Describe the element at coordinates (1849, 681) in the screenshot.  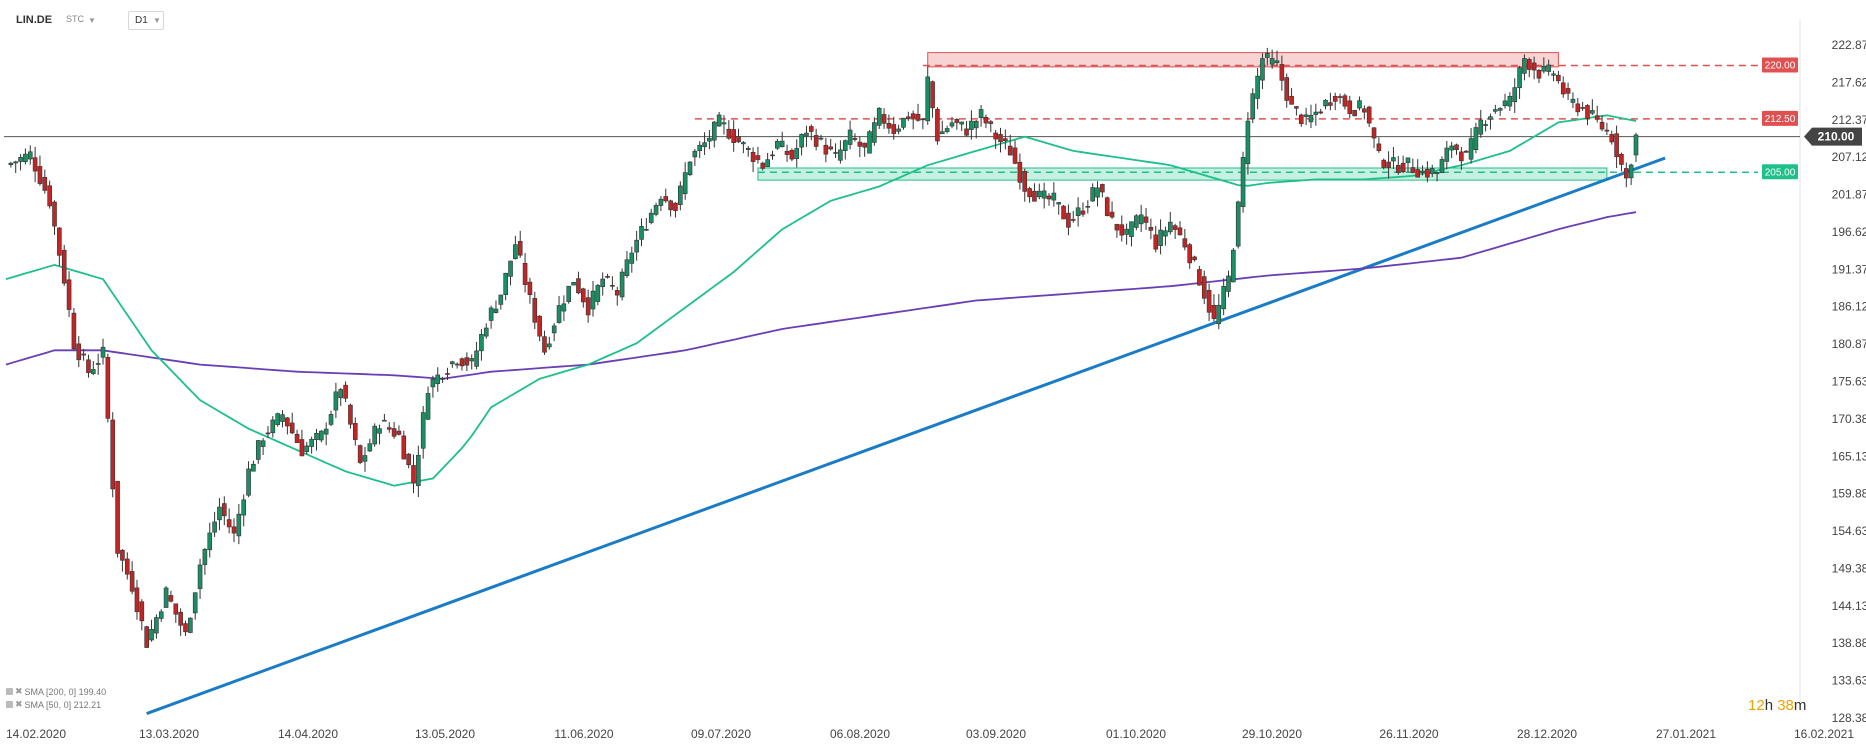
I see `y-tick-label: 133.63` at that location.